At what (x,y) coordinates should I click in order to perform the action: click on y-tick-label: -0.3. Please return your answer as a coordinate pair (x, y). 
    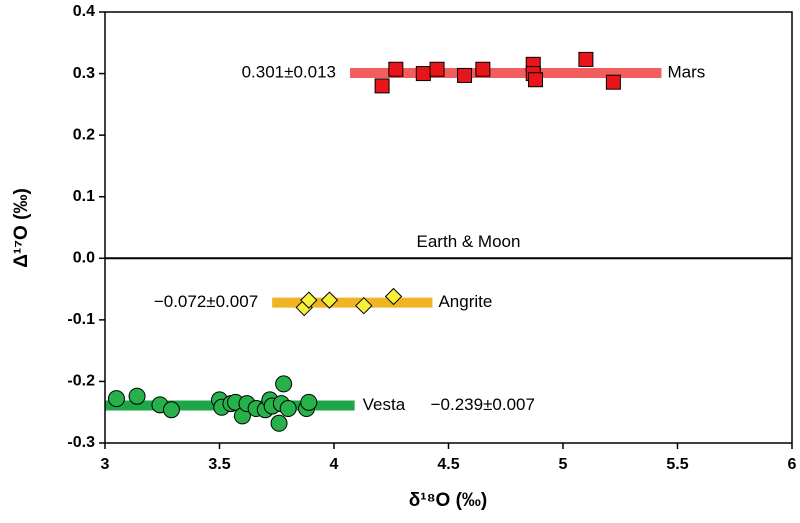
    Looking at the image, I should click on (81, 442).